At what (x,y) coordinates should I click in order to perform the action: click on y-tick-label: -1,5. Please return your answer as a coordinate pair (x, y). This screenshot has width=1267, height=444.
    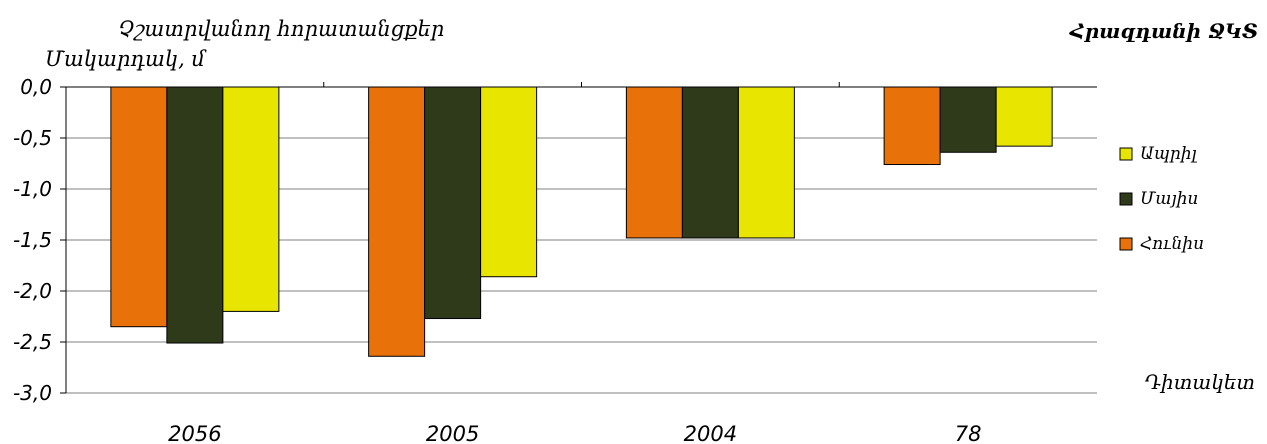
    Looking at the image, I should click on (32, 240).